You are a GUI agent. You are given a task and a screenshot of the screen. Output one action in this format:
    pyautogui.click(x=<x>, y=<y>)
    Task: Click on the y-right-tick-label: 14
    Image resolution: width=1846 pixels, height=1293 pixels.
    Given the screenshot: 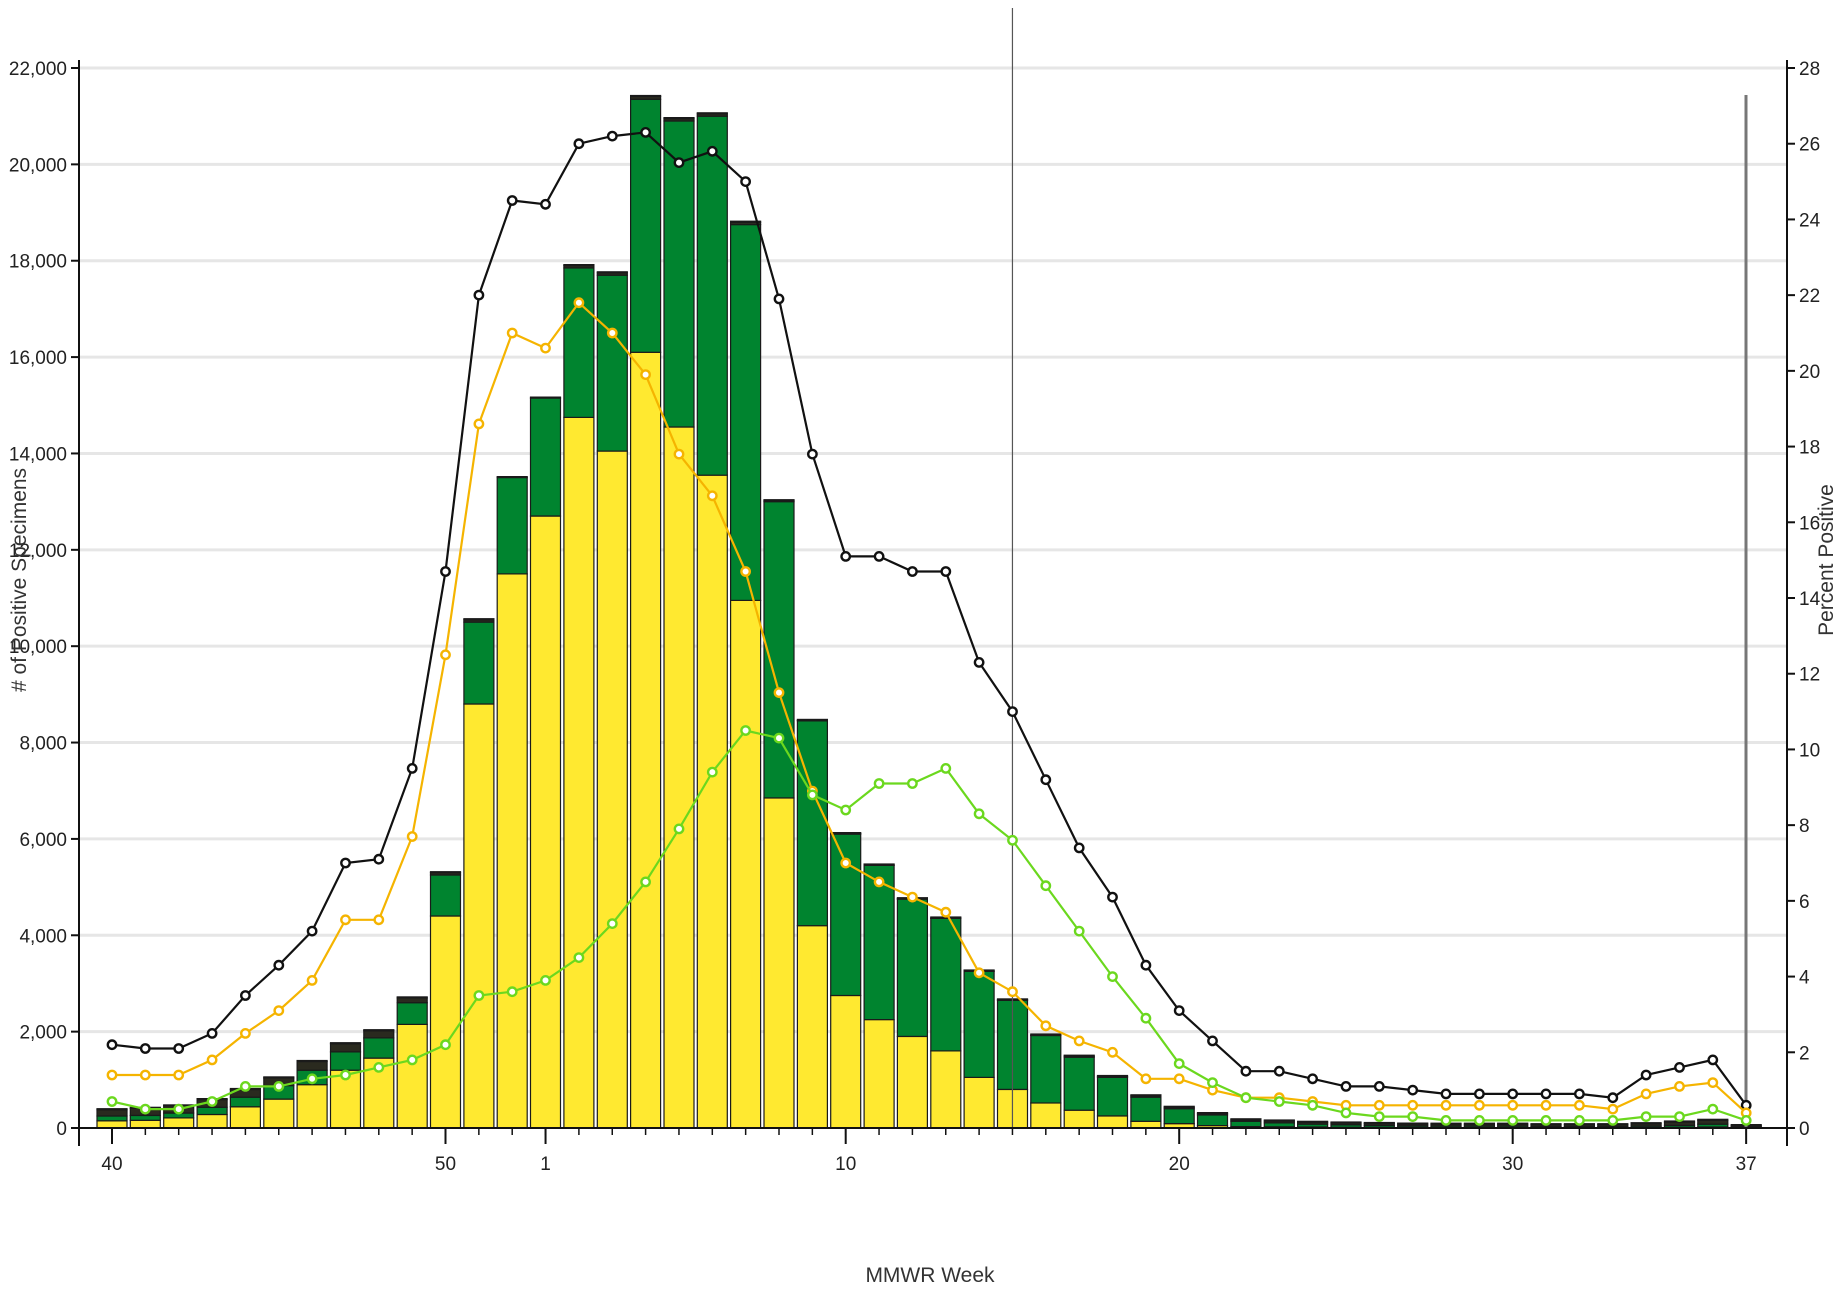 What is the action you would take?
    pyautogui.click(x=1810, y=599)
    